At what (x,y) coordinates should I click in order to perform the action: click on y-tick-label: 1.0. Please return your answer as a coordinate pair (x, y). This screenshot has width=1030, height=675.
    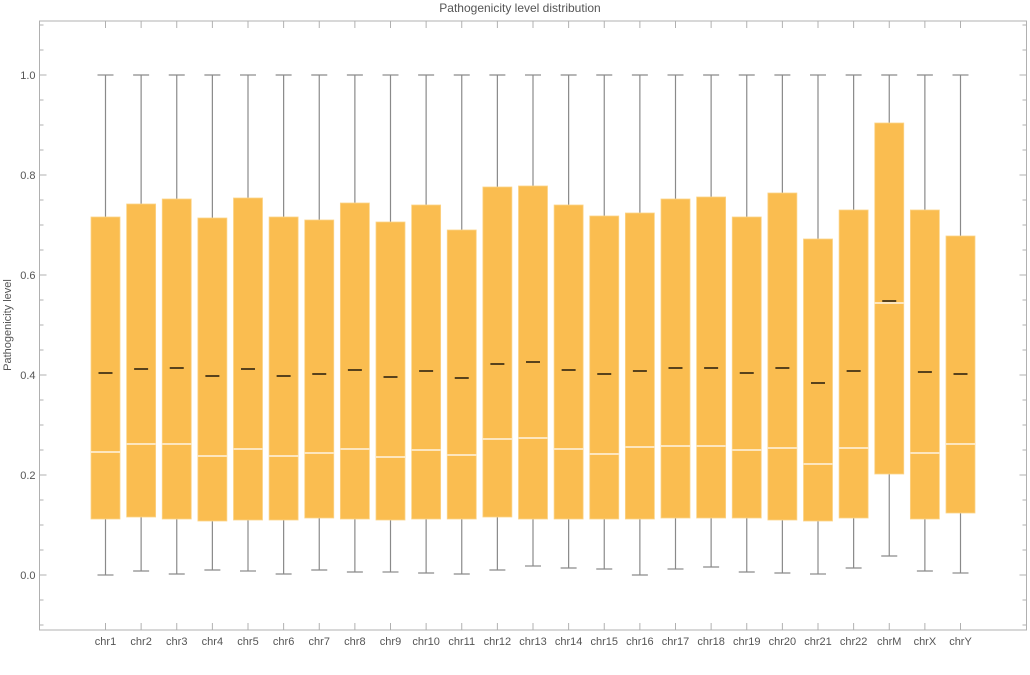
    Looking at the image, I should click on (27, 76).